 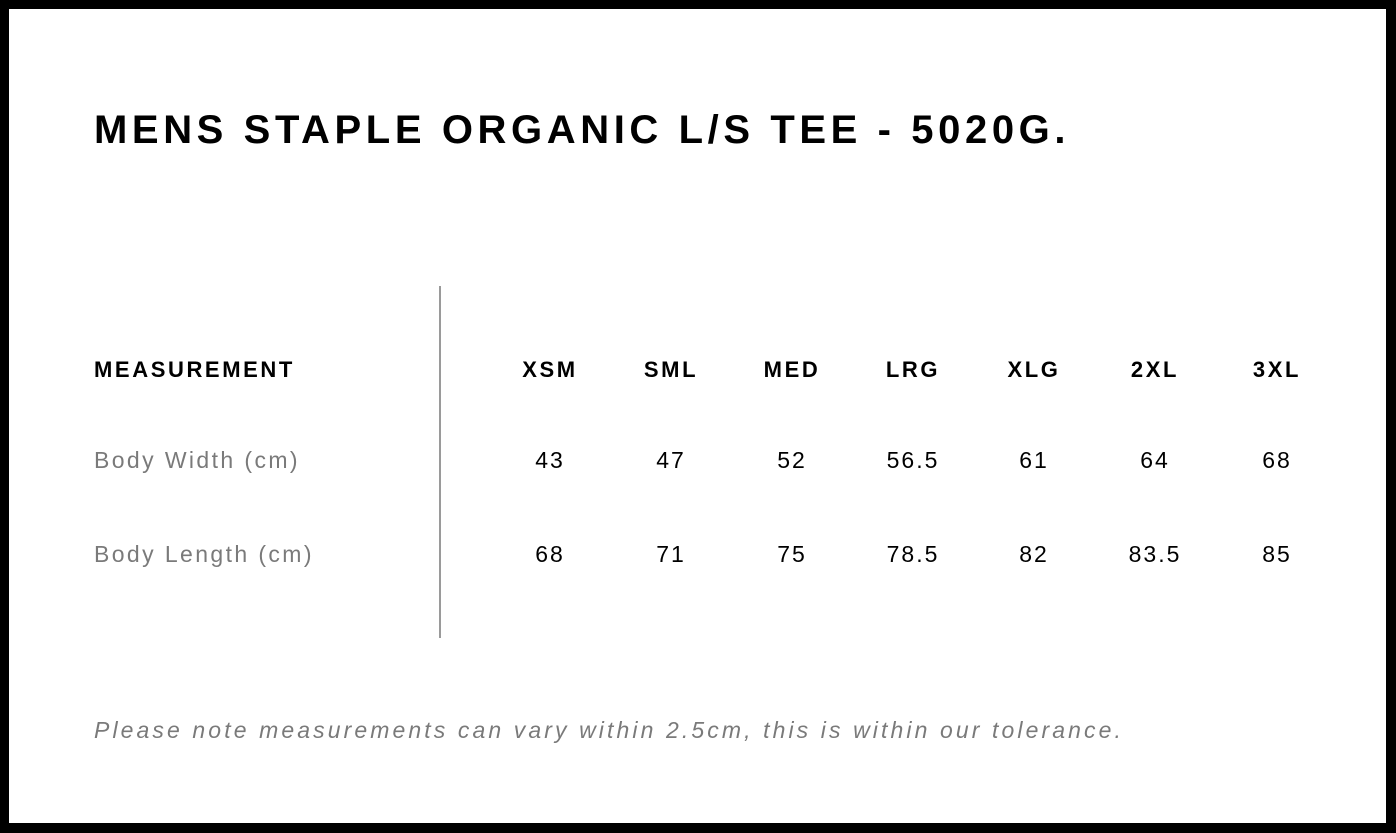 I want to click on size-header-xsm: XSM, so click(x=550, y=369).